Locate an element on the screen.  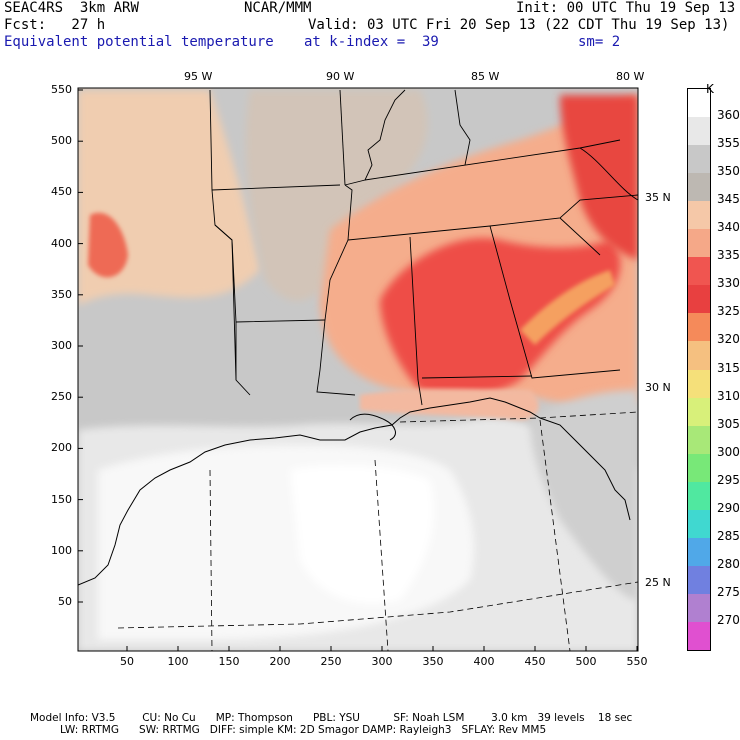
longitude-label: 95 W is located at coordinates (198, 76).